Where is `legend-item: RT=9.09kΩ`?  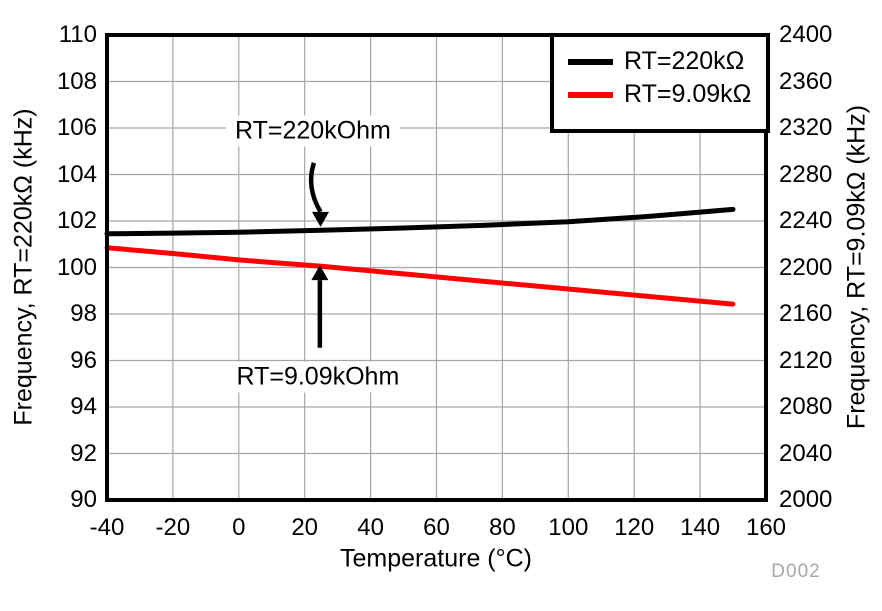 legend-item: RT=9.09kΩ is located at coordinates (660, 94).